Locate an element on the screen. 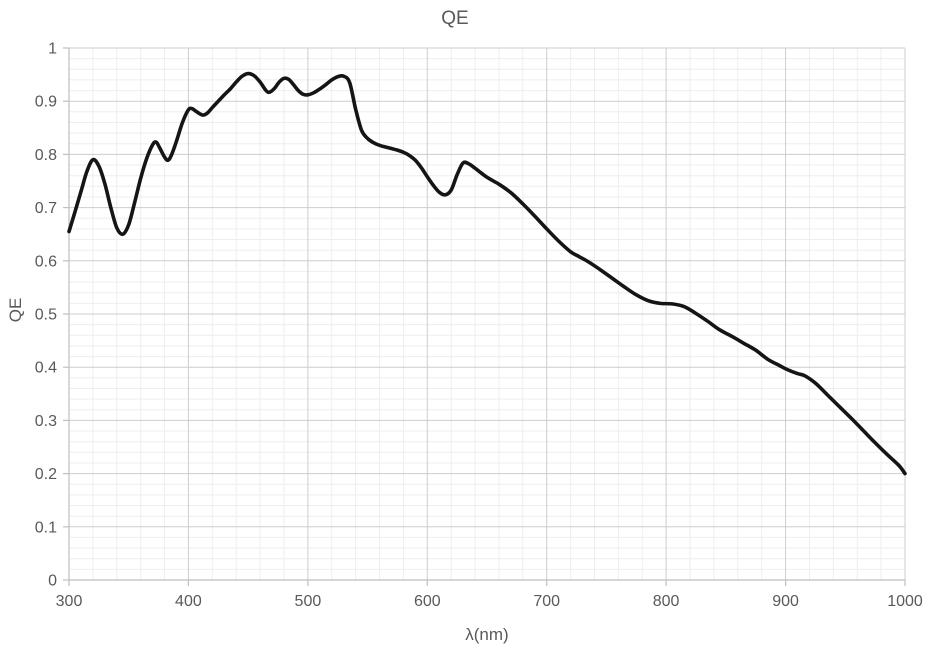 Image resolution: width=930 pixels, height=668 pixels. x-tick-label: 800 is located at coordinates (666, 601).